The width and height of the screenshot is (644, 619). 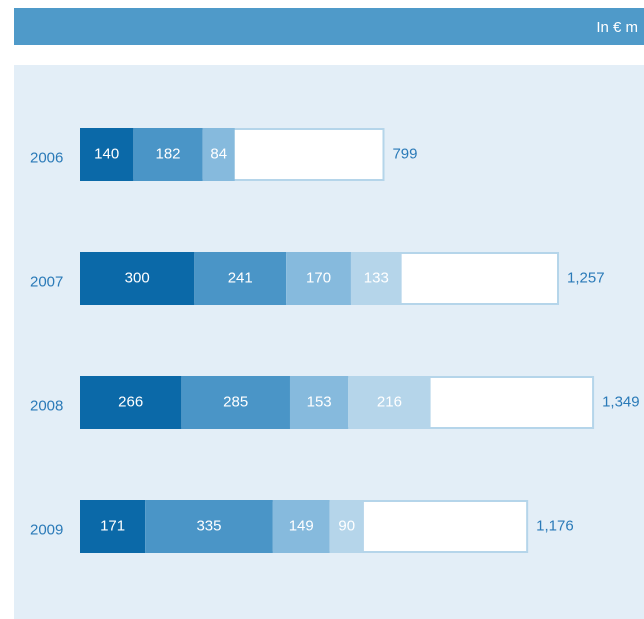 What do you see at coordinates (586, 277) in the screenshot?
I see `total-label: 1,257` at bounding box center [586, 277].